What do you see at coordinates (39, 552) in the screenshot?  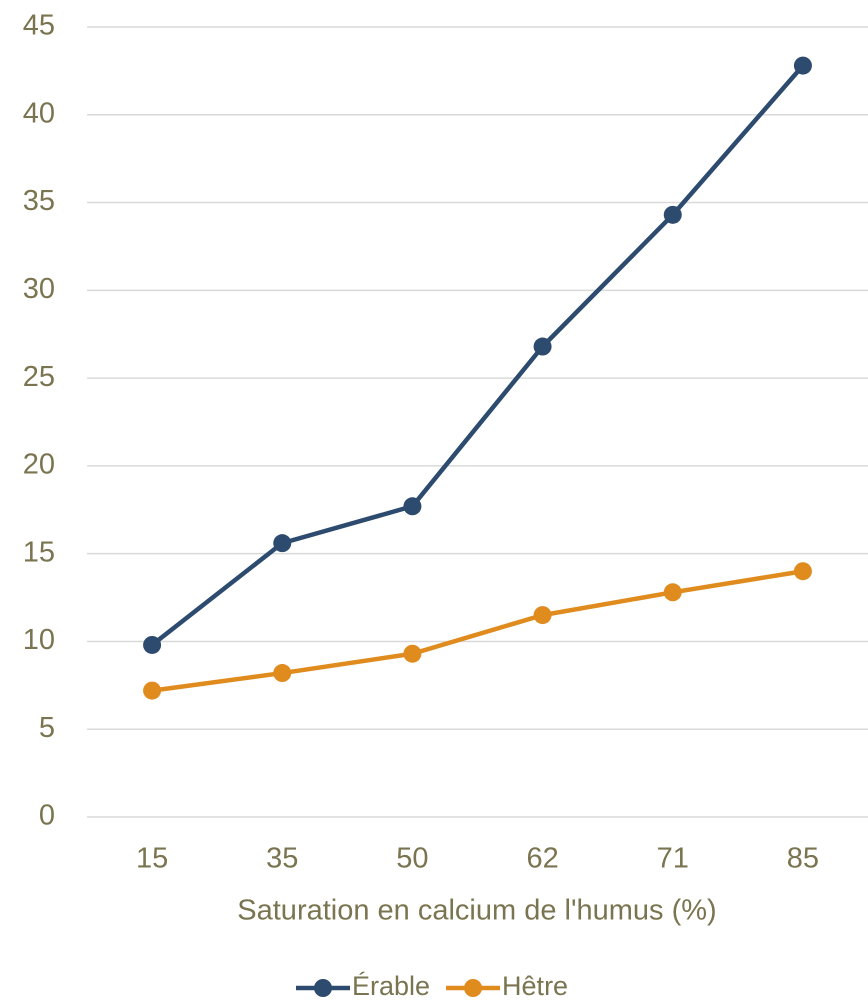 I see `y-tick-label: 15` at bounding box center [39, 552].